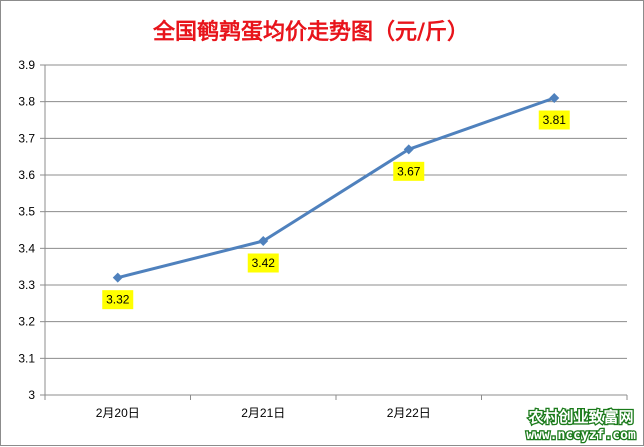  What do you see at coordinates (26, 65) in the screenshot?
I see `y-tick-label: 3.9` at bounding box center [26, 65].